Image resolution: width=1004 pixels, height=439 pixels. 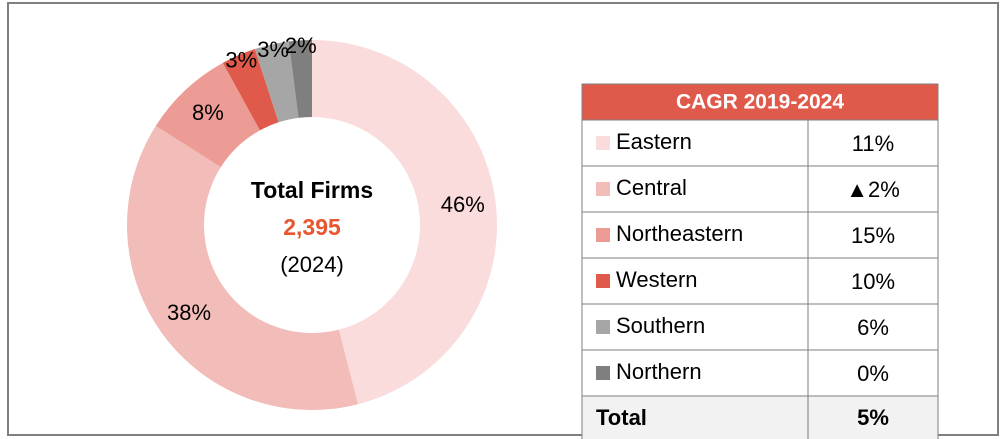 What do you see at coordinates (873, 235) in the screenshot?
I see `table-value: 15%` at bounding box center [873, 235].